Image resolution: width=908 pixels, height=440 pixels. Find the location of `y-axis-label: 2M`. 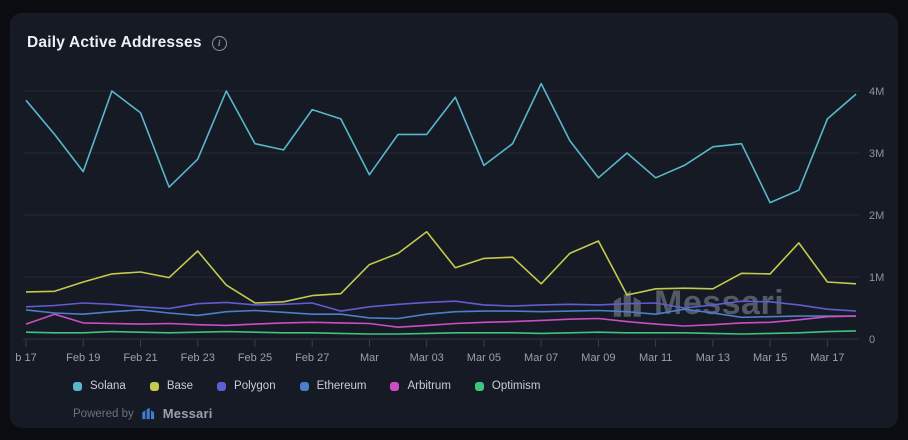

y-axis-label: 2M is located at coordinates (876, 216).